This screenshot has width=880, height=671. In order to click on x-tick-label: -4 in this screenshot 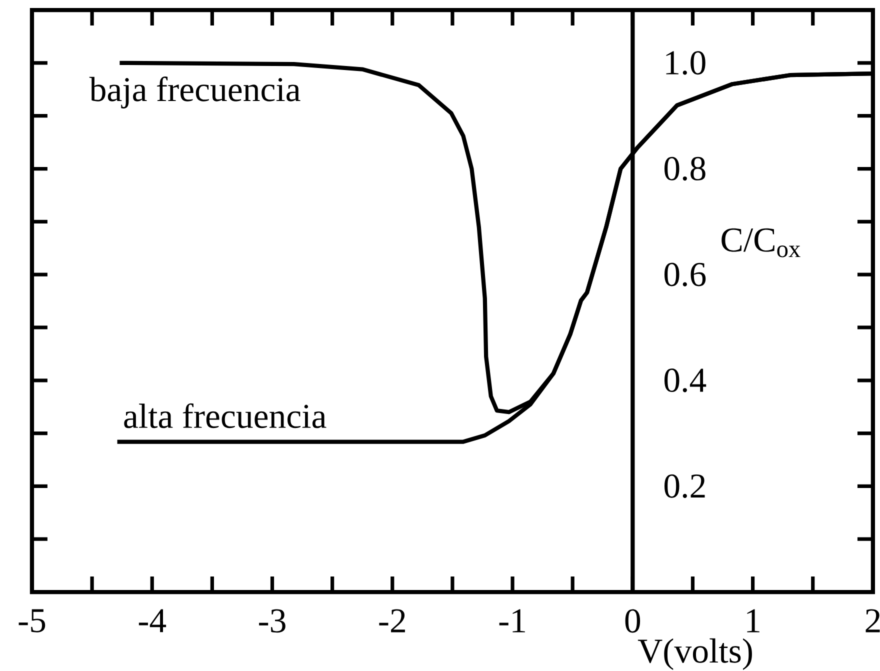, I will do `click(152, 620)`.